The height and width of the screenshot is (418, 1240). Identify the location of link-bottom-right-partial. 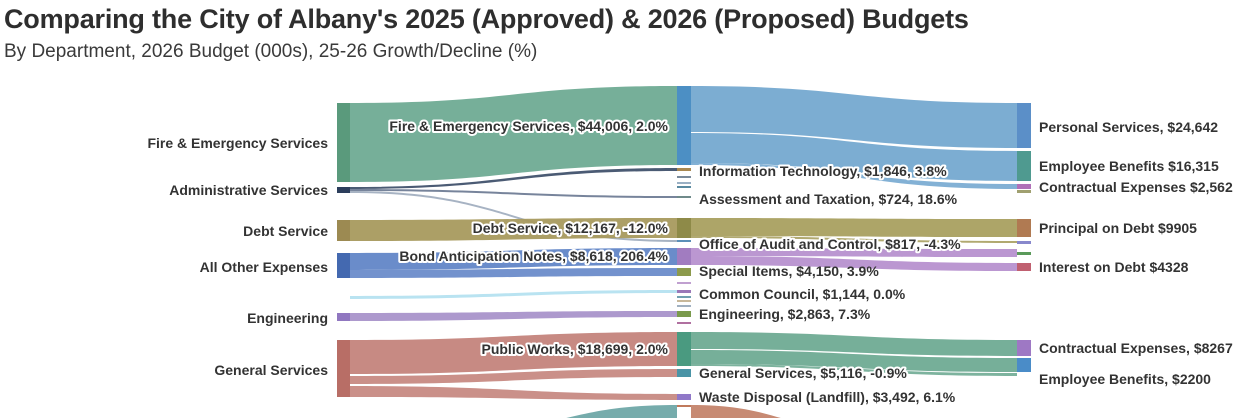
(736, 411).